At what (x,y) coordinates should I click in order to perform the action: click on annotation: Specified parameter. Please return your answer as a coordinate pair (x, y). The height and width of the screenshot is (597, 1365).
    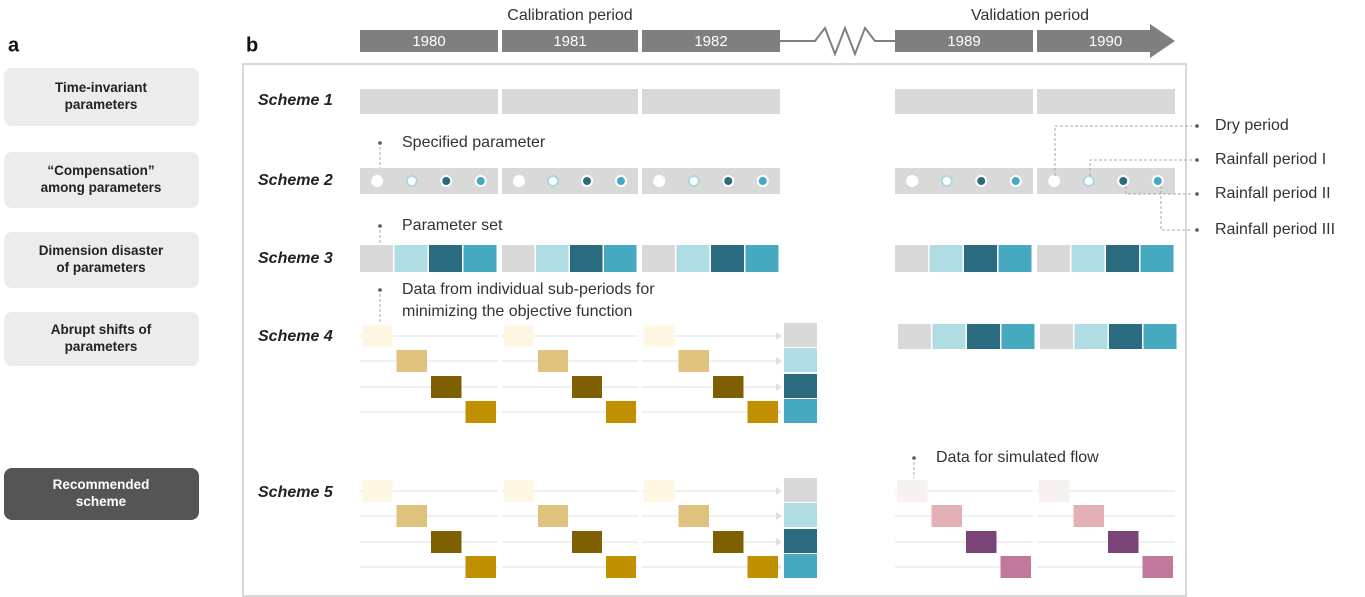
    Looking at the image, I should click on (474, 142).